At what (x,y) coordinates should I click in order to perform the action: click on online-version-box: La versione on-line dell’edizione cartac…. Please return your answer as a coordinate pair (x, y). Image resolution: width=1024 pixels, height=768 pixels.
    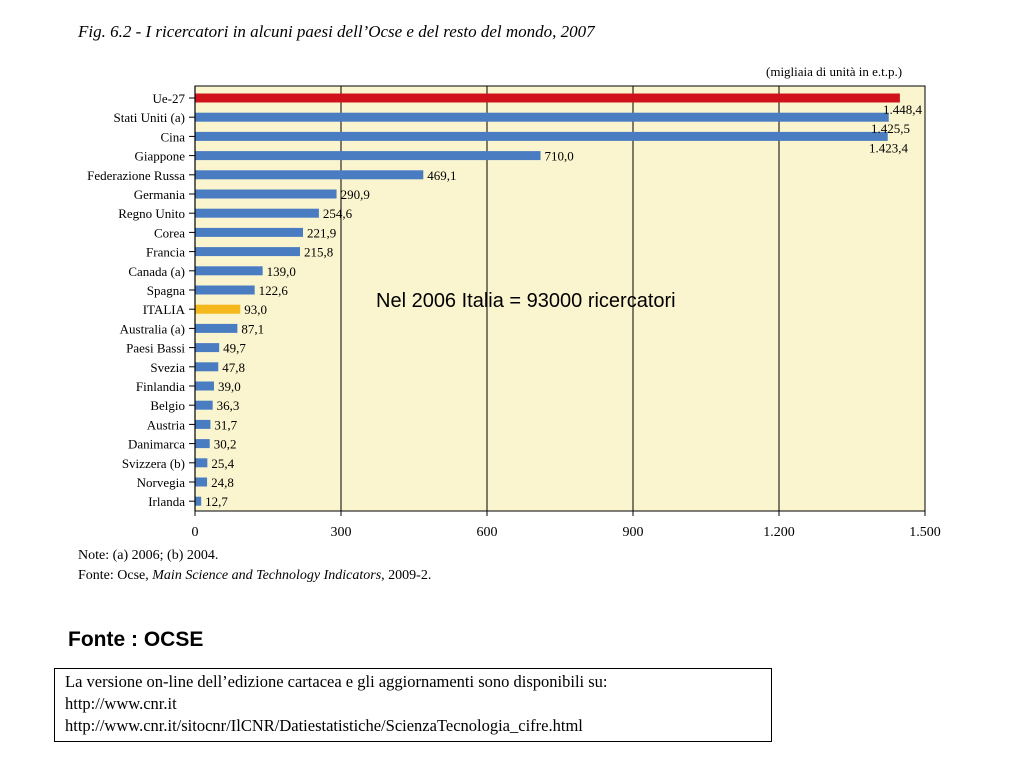
    Looking at the image, I should click on (413, 705).